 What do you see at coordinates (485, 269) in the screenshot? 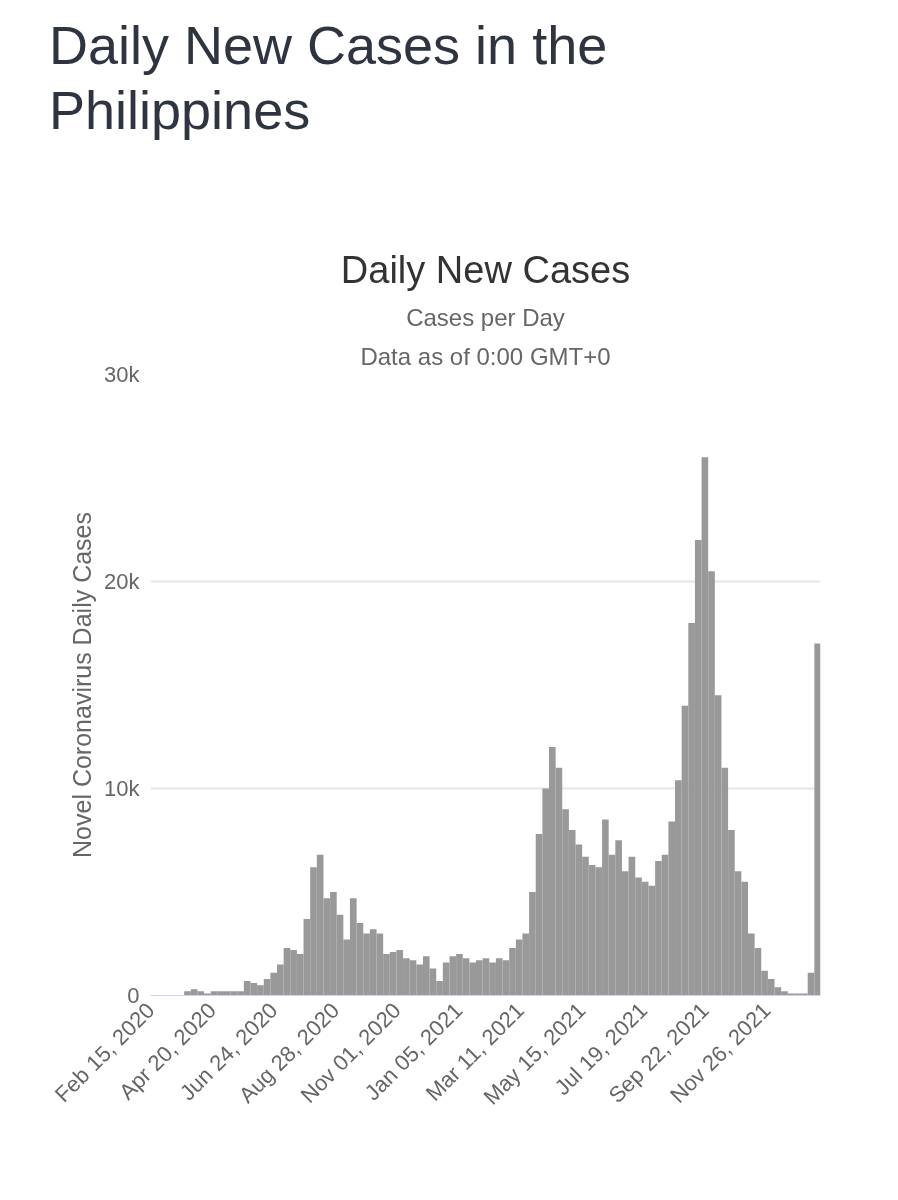
I see `chart-subtitle: Daily New Cases` at bounding box center [485, 269].